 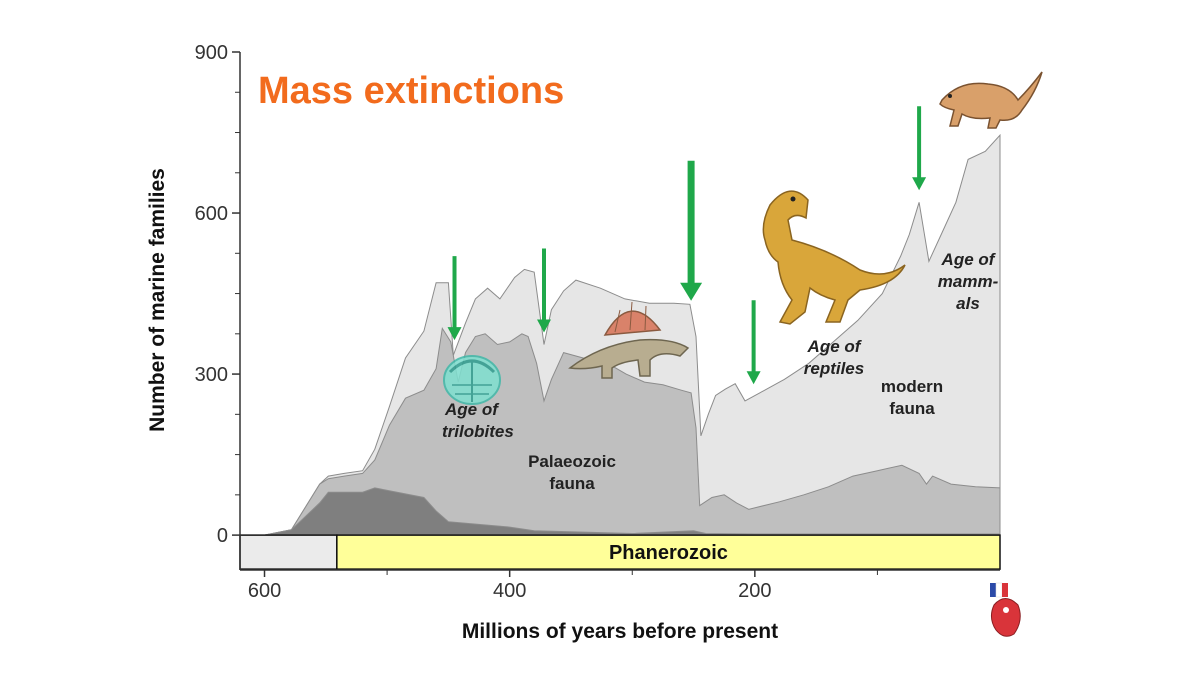 I want to click on y-tick-label: 0, so click(x=222, y=536).